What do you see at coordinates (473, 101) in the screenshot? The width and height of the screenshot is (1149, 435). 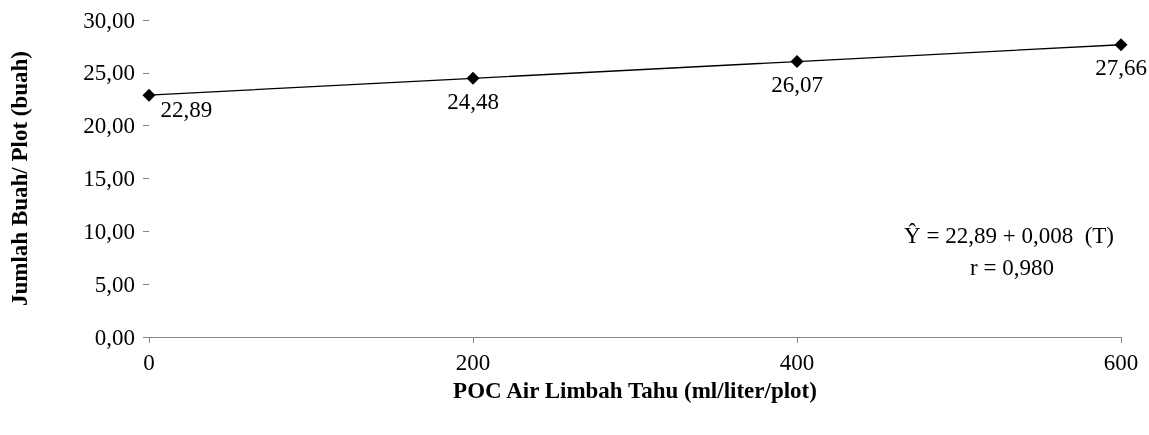 I see `data-label: 24,48` at bounding box center [473, 101].